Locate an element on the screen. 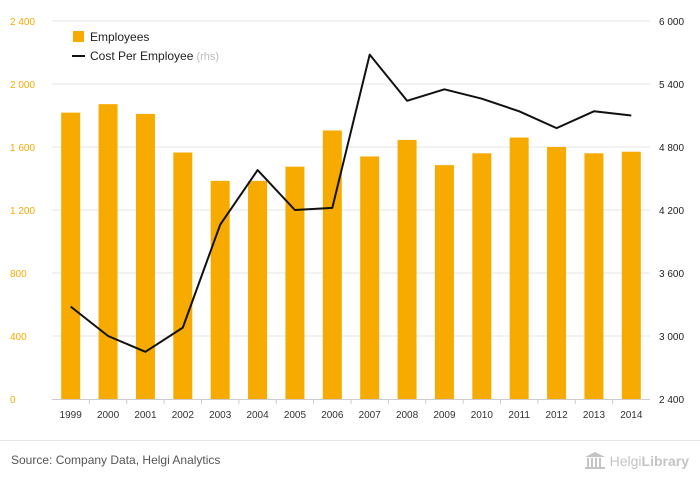 This screenshot has width=700, height=484. bar-2013 is located at coordinates (594, 276).